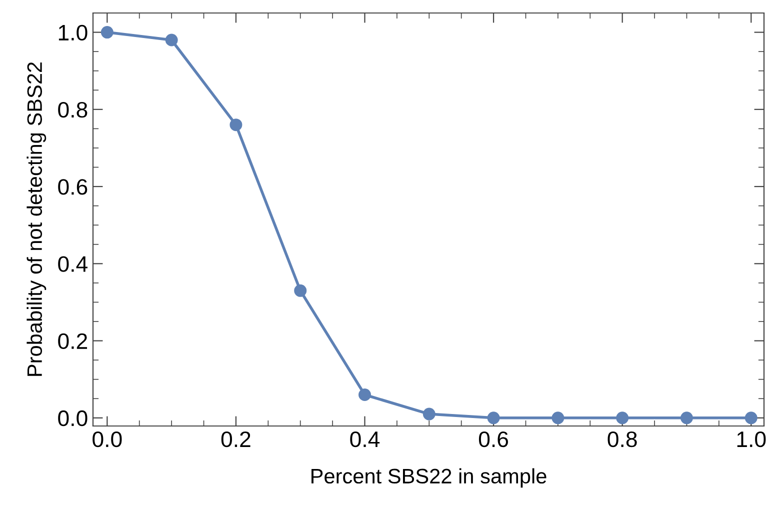 The width and height of the screenshot is (772, 506). I want to click on x-tick-label: 1.0, so click(751, 439).